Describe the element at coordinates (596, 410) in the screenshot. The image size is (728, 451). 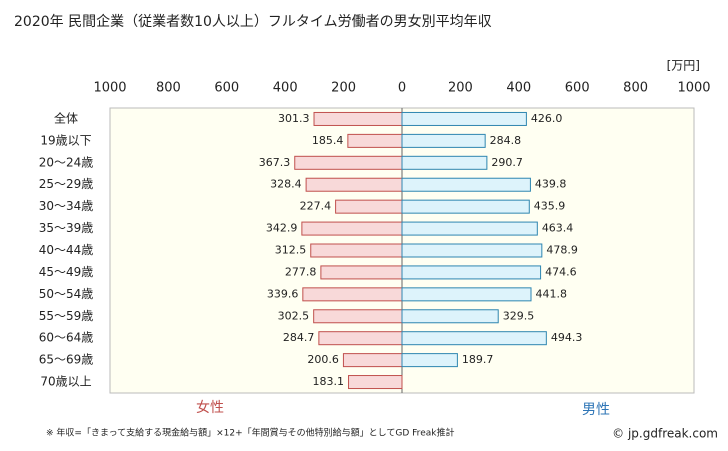
I see `legend-label: 男性` at that location.